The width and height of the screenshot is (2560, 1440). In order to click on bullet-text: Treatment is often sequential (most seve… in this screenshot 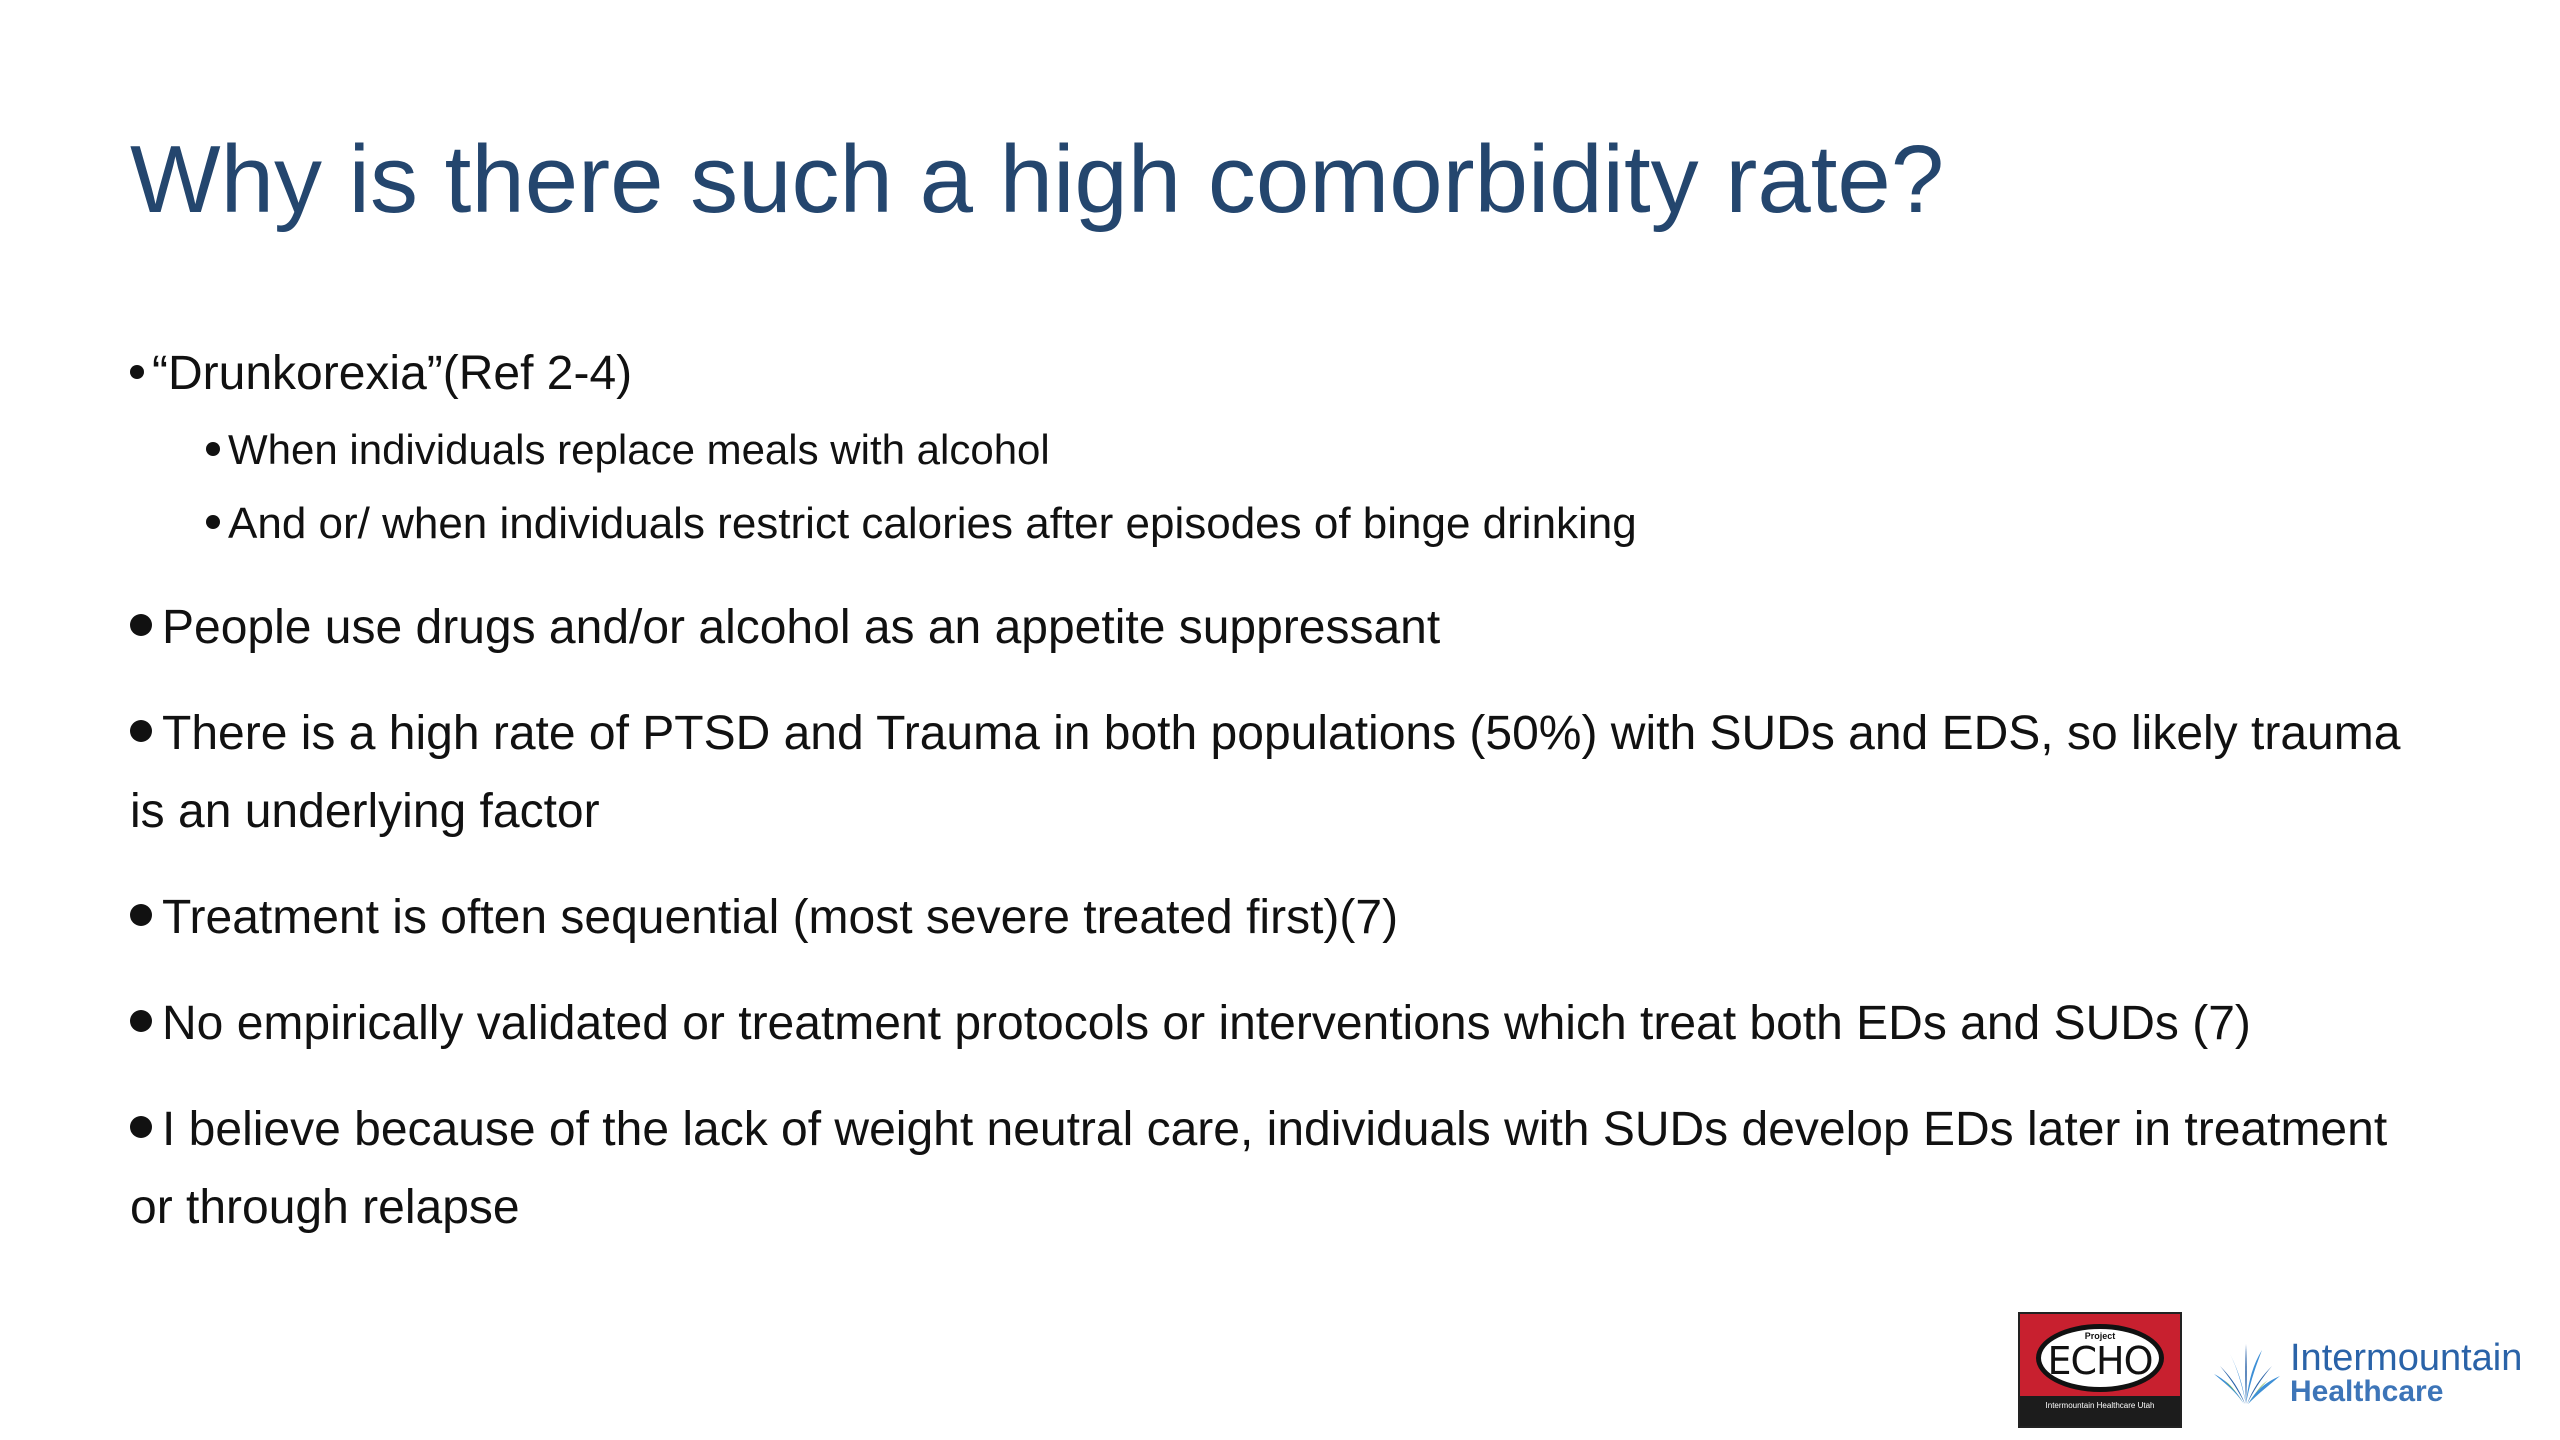, I will do `click(780, 917)`.